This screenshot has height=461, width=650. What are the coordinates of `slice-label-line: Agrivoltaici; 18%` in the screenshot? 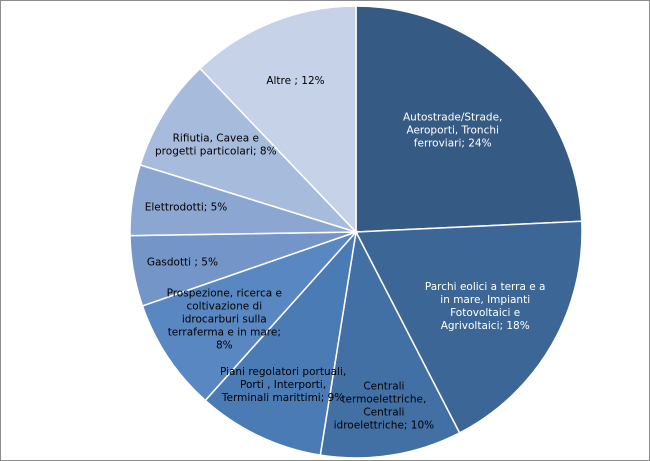 It's located at (485, 326).